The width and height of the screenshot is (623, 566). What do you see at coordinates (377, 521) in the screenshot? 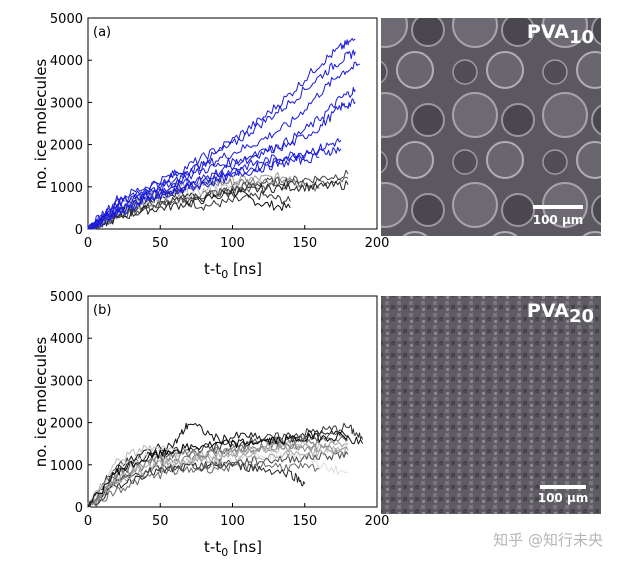
I see `x-tick-label-b: 200` at bounding box center [377, 521].